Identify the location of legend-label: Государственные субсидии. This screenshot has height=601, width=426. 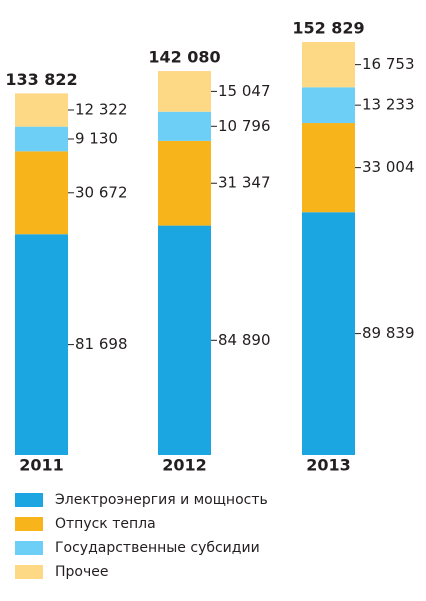
(157, 548).